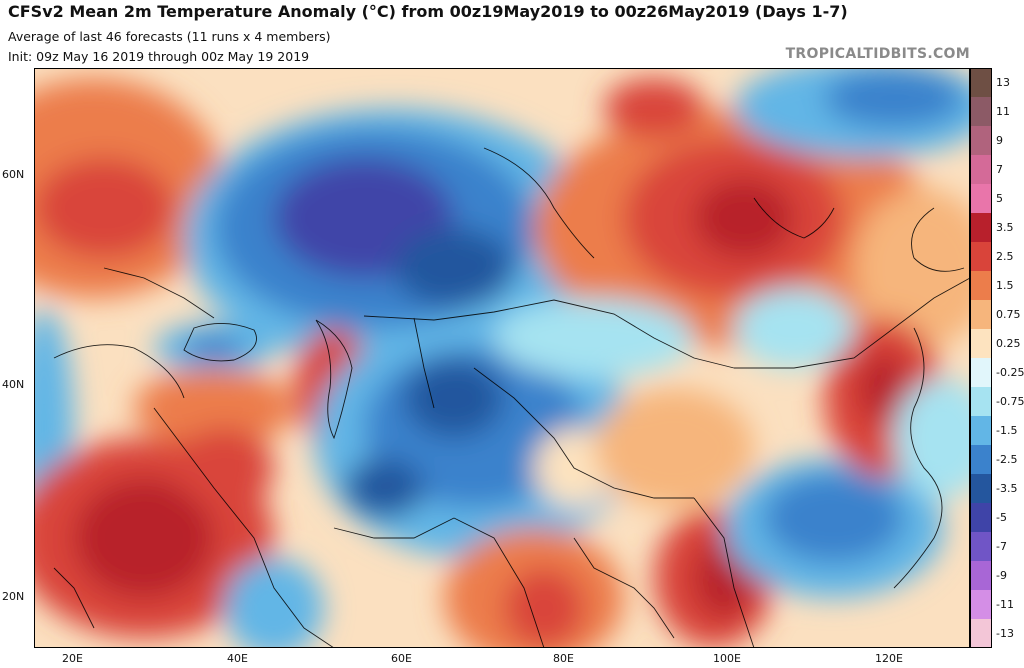 This screenshot has height=668, width=1024. What do you see at coordinates (1005, 604) in the screenshot?
I see `colorbar-label: -11` at bounding box center [1005, 604].